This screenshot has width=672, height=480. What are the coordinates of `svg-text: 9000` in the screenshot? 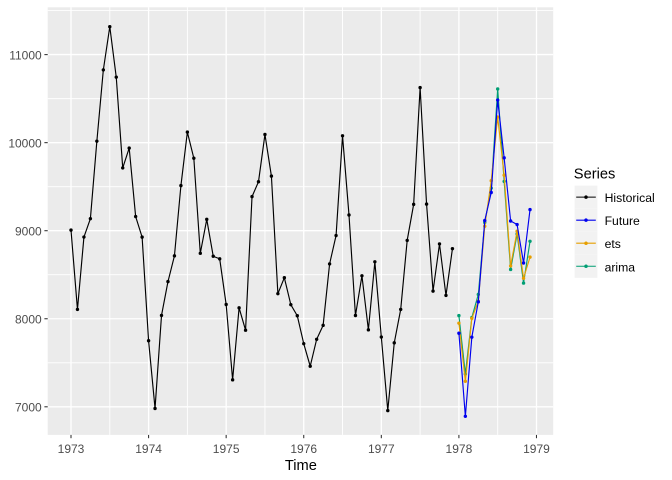 It's located at (28, 232).